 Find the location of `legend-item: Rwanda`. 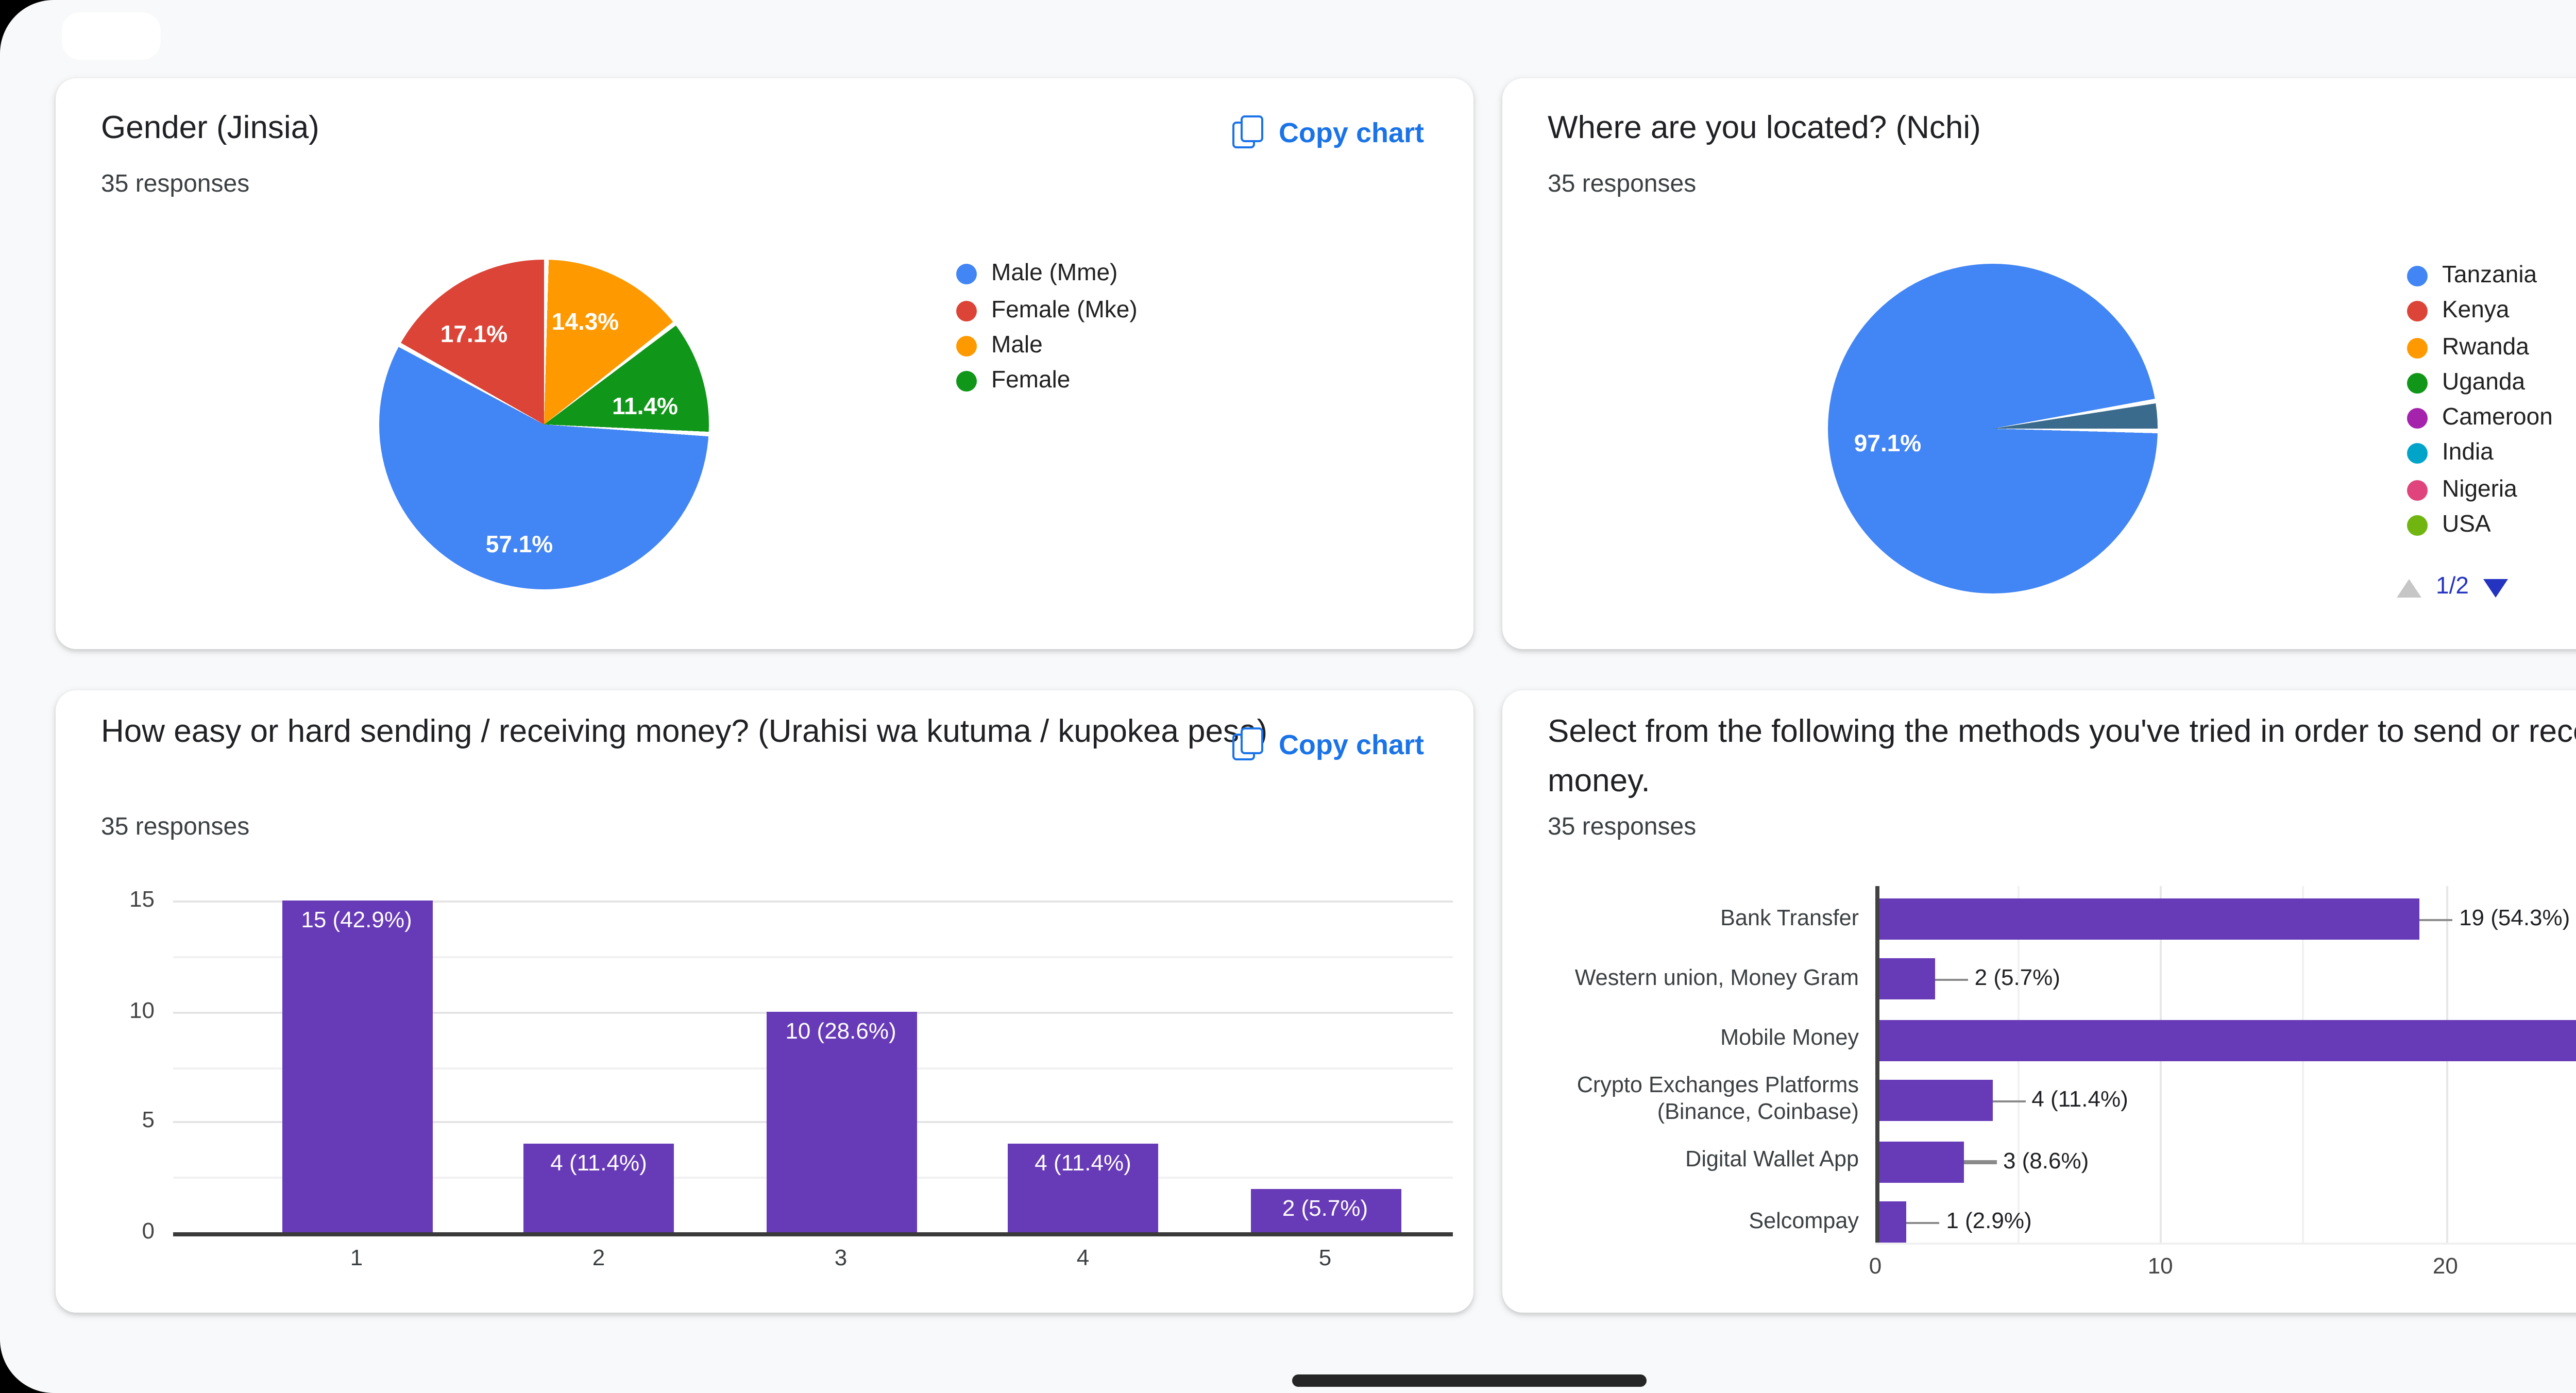

legend-item: Rwanda is located at coordinates (2468, 348).